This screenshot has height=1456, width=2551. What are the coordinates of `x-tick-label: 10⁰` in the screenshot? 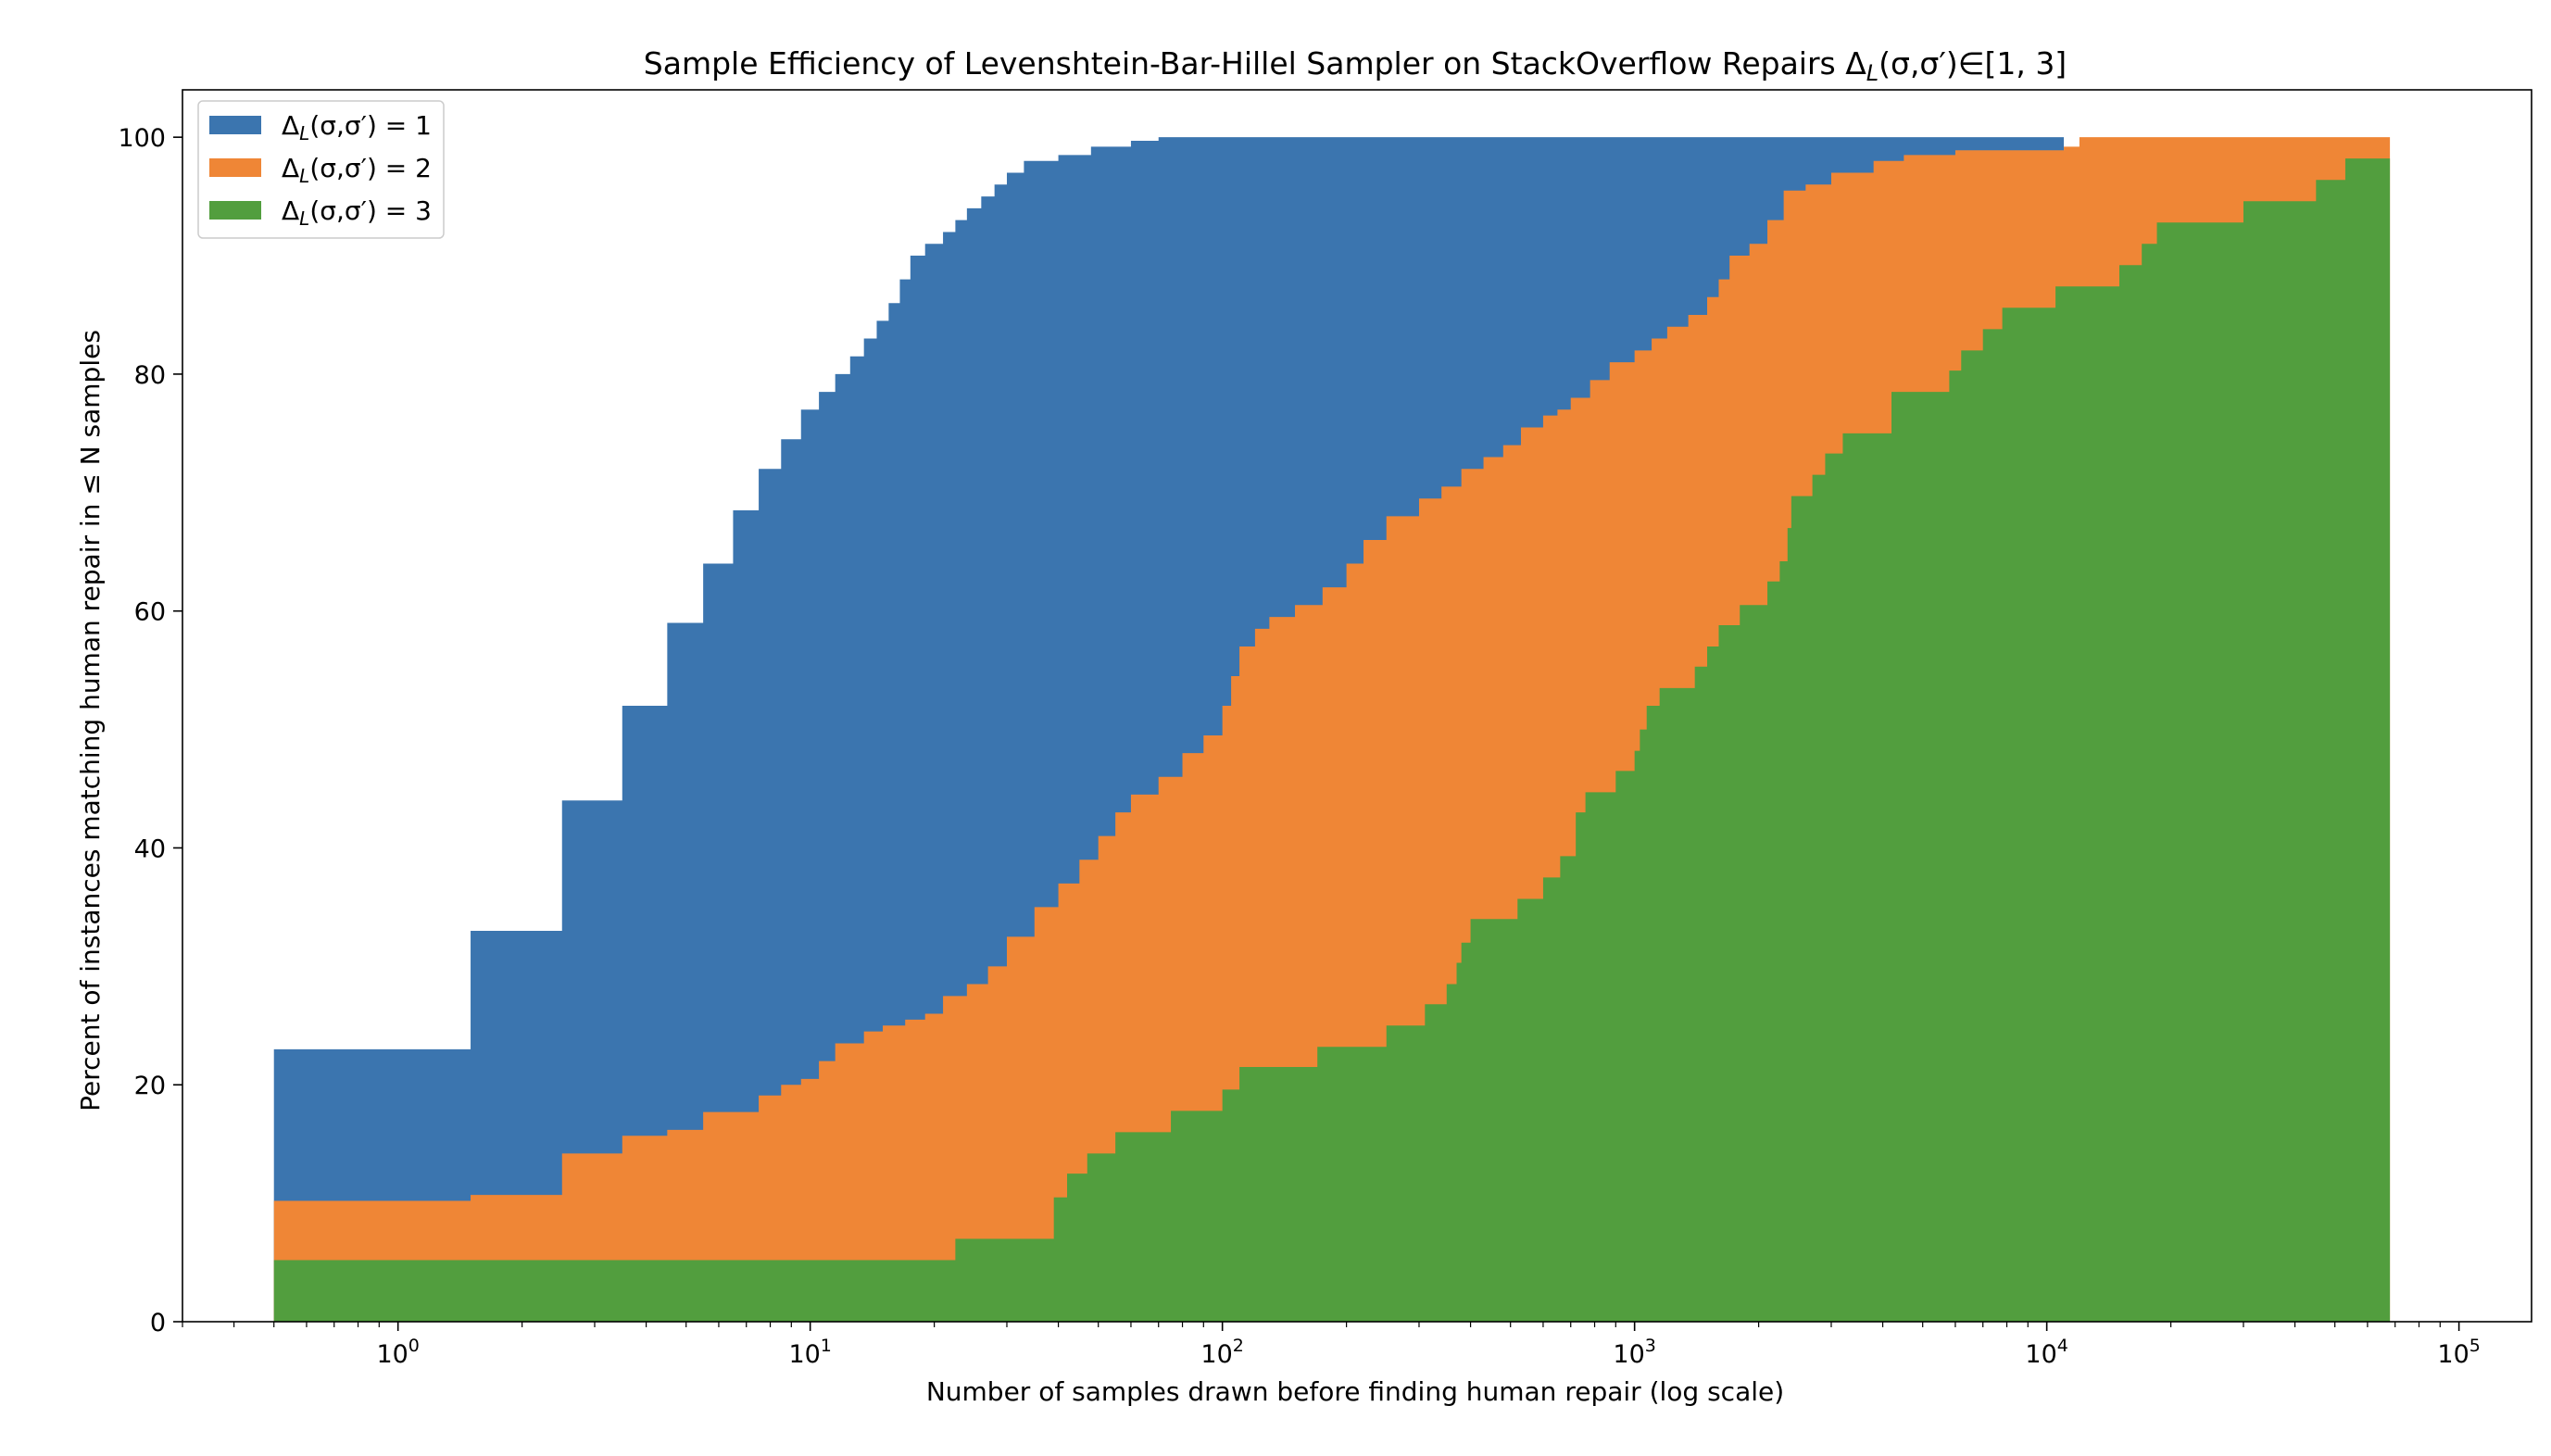 It's located at (397, 1352).